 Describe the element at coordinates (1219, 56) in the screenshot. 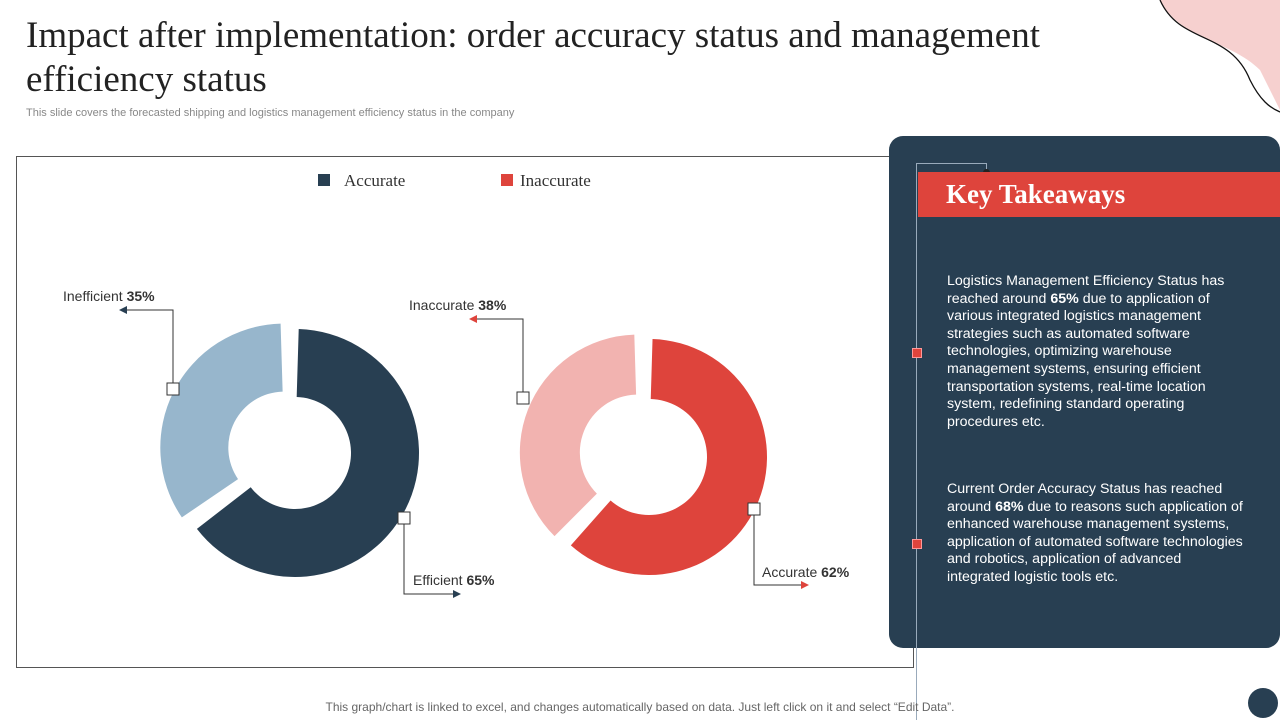

I see `decorative-swoosh` at that location.